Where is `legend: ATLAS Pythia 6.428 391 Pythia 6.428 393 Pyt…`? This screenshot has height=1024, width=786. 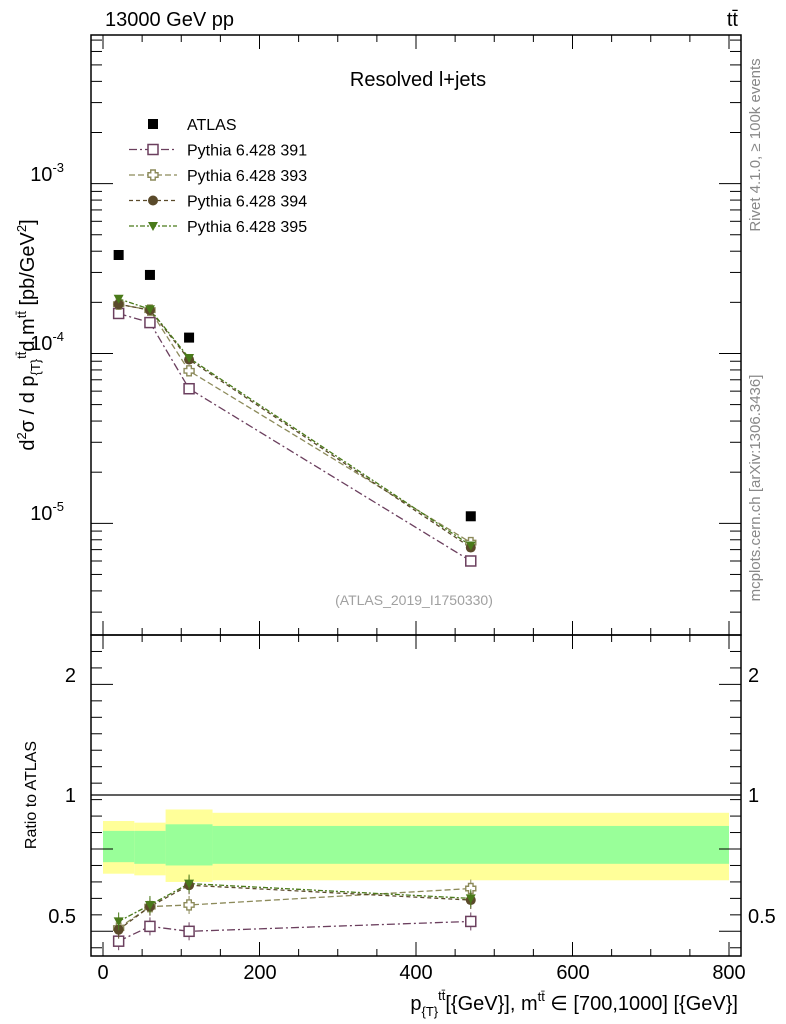
legend: ATLAS Pythia 6.428 391 Pythia 6.428 393 Pyt… is located at coordinates (218, 176).